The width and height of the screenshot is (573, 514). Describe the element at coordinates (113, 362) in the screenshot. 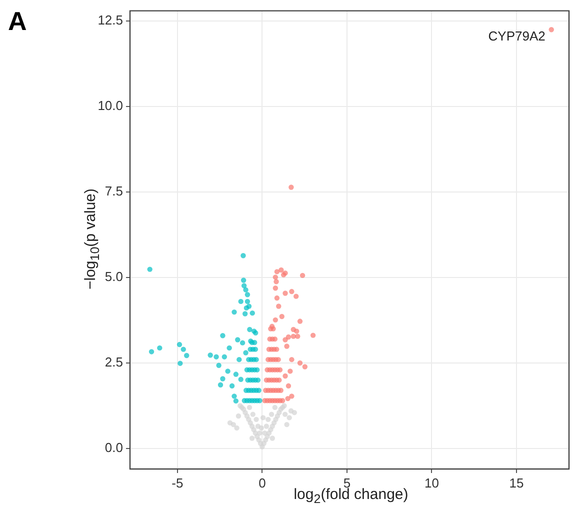

I see `y-tick-label: 2.5` at that location.